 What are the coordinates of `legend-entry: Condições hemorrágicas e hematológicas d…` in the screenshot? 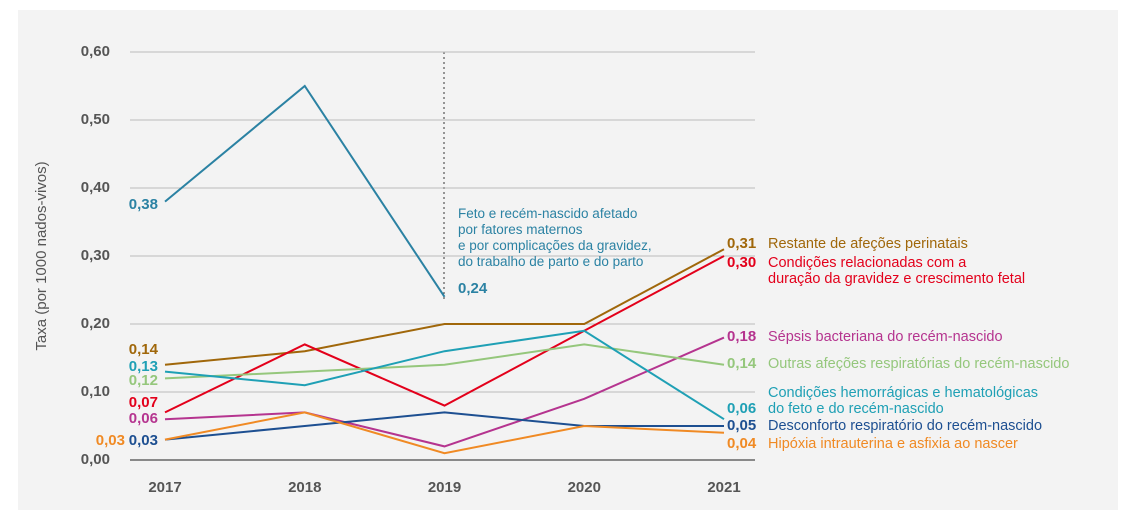 It's located at (903, 401).